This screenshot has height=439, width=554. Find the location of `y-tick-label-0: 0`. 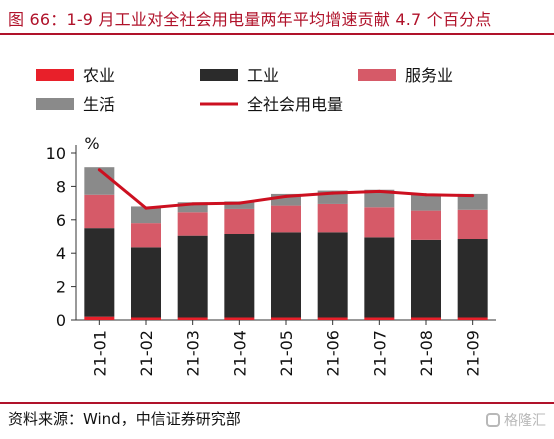

y-tick-label-0: 0 is located at coordinates (61, 320).